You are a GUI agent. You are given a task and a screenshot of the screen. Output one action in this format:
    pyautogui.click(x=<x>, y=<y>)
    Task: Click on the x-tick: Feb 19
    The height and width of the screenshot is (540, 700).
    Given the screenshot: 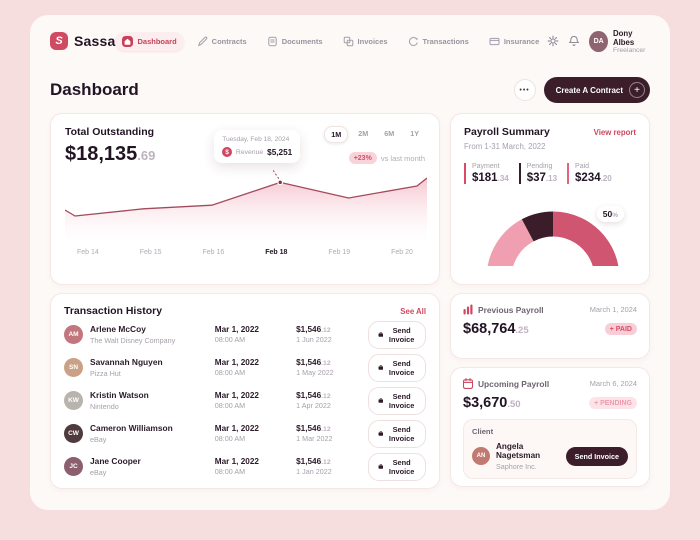 What is the action you would take?
    pyautogui.click(x=339, y=252)
    